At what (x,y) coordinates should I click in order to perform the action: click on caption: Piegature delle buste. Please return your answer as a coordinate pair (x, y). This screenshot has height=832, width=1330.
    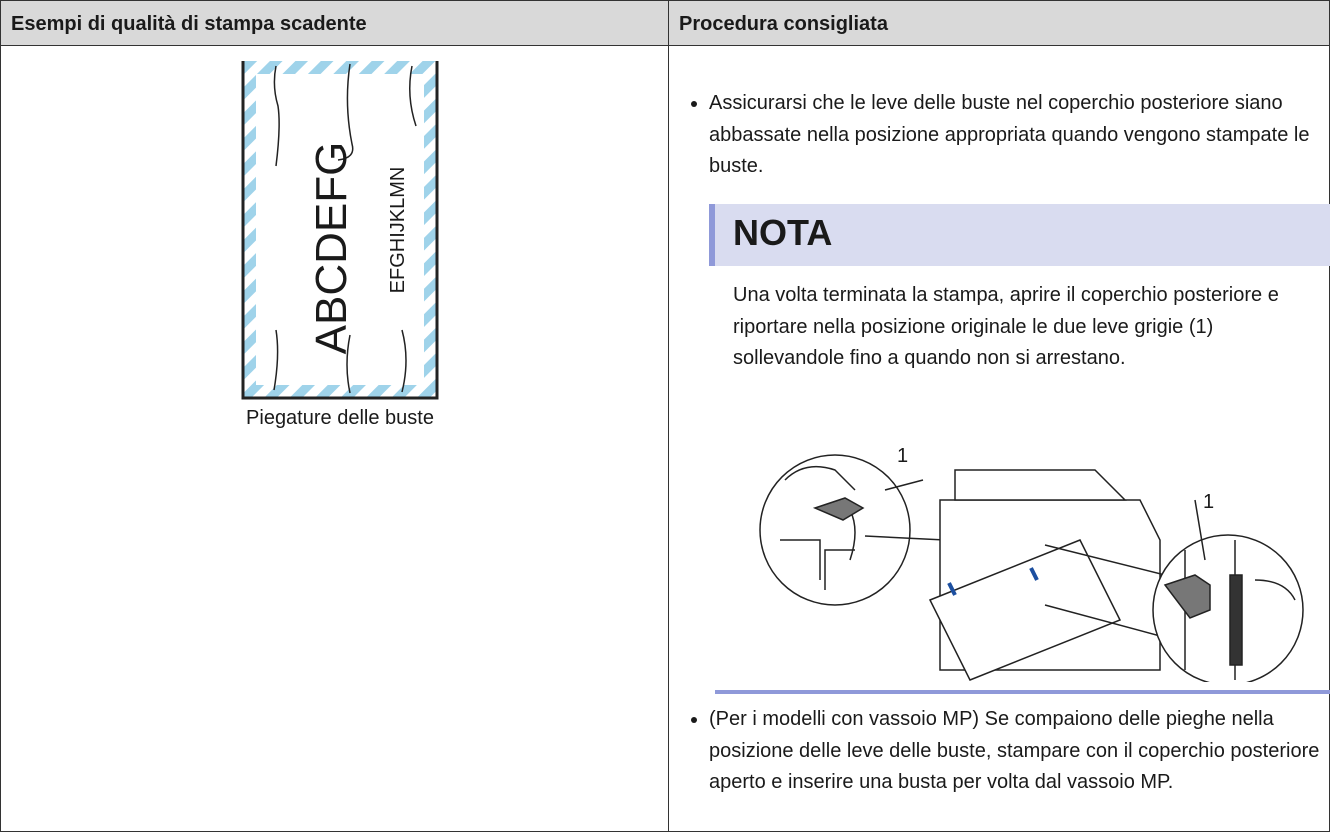
    Looking at the image, I should click on (340, 418).